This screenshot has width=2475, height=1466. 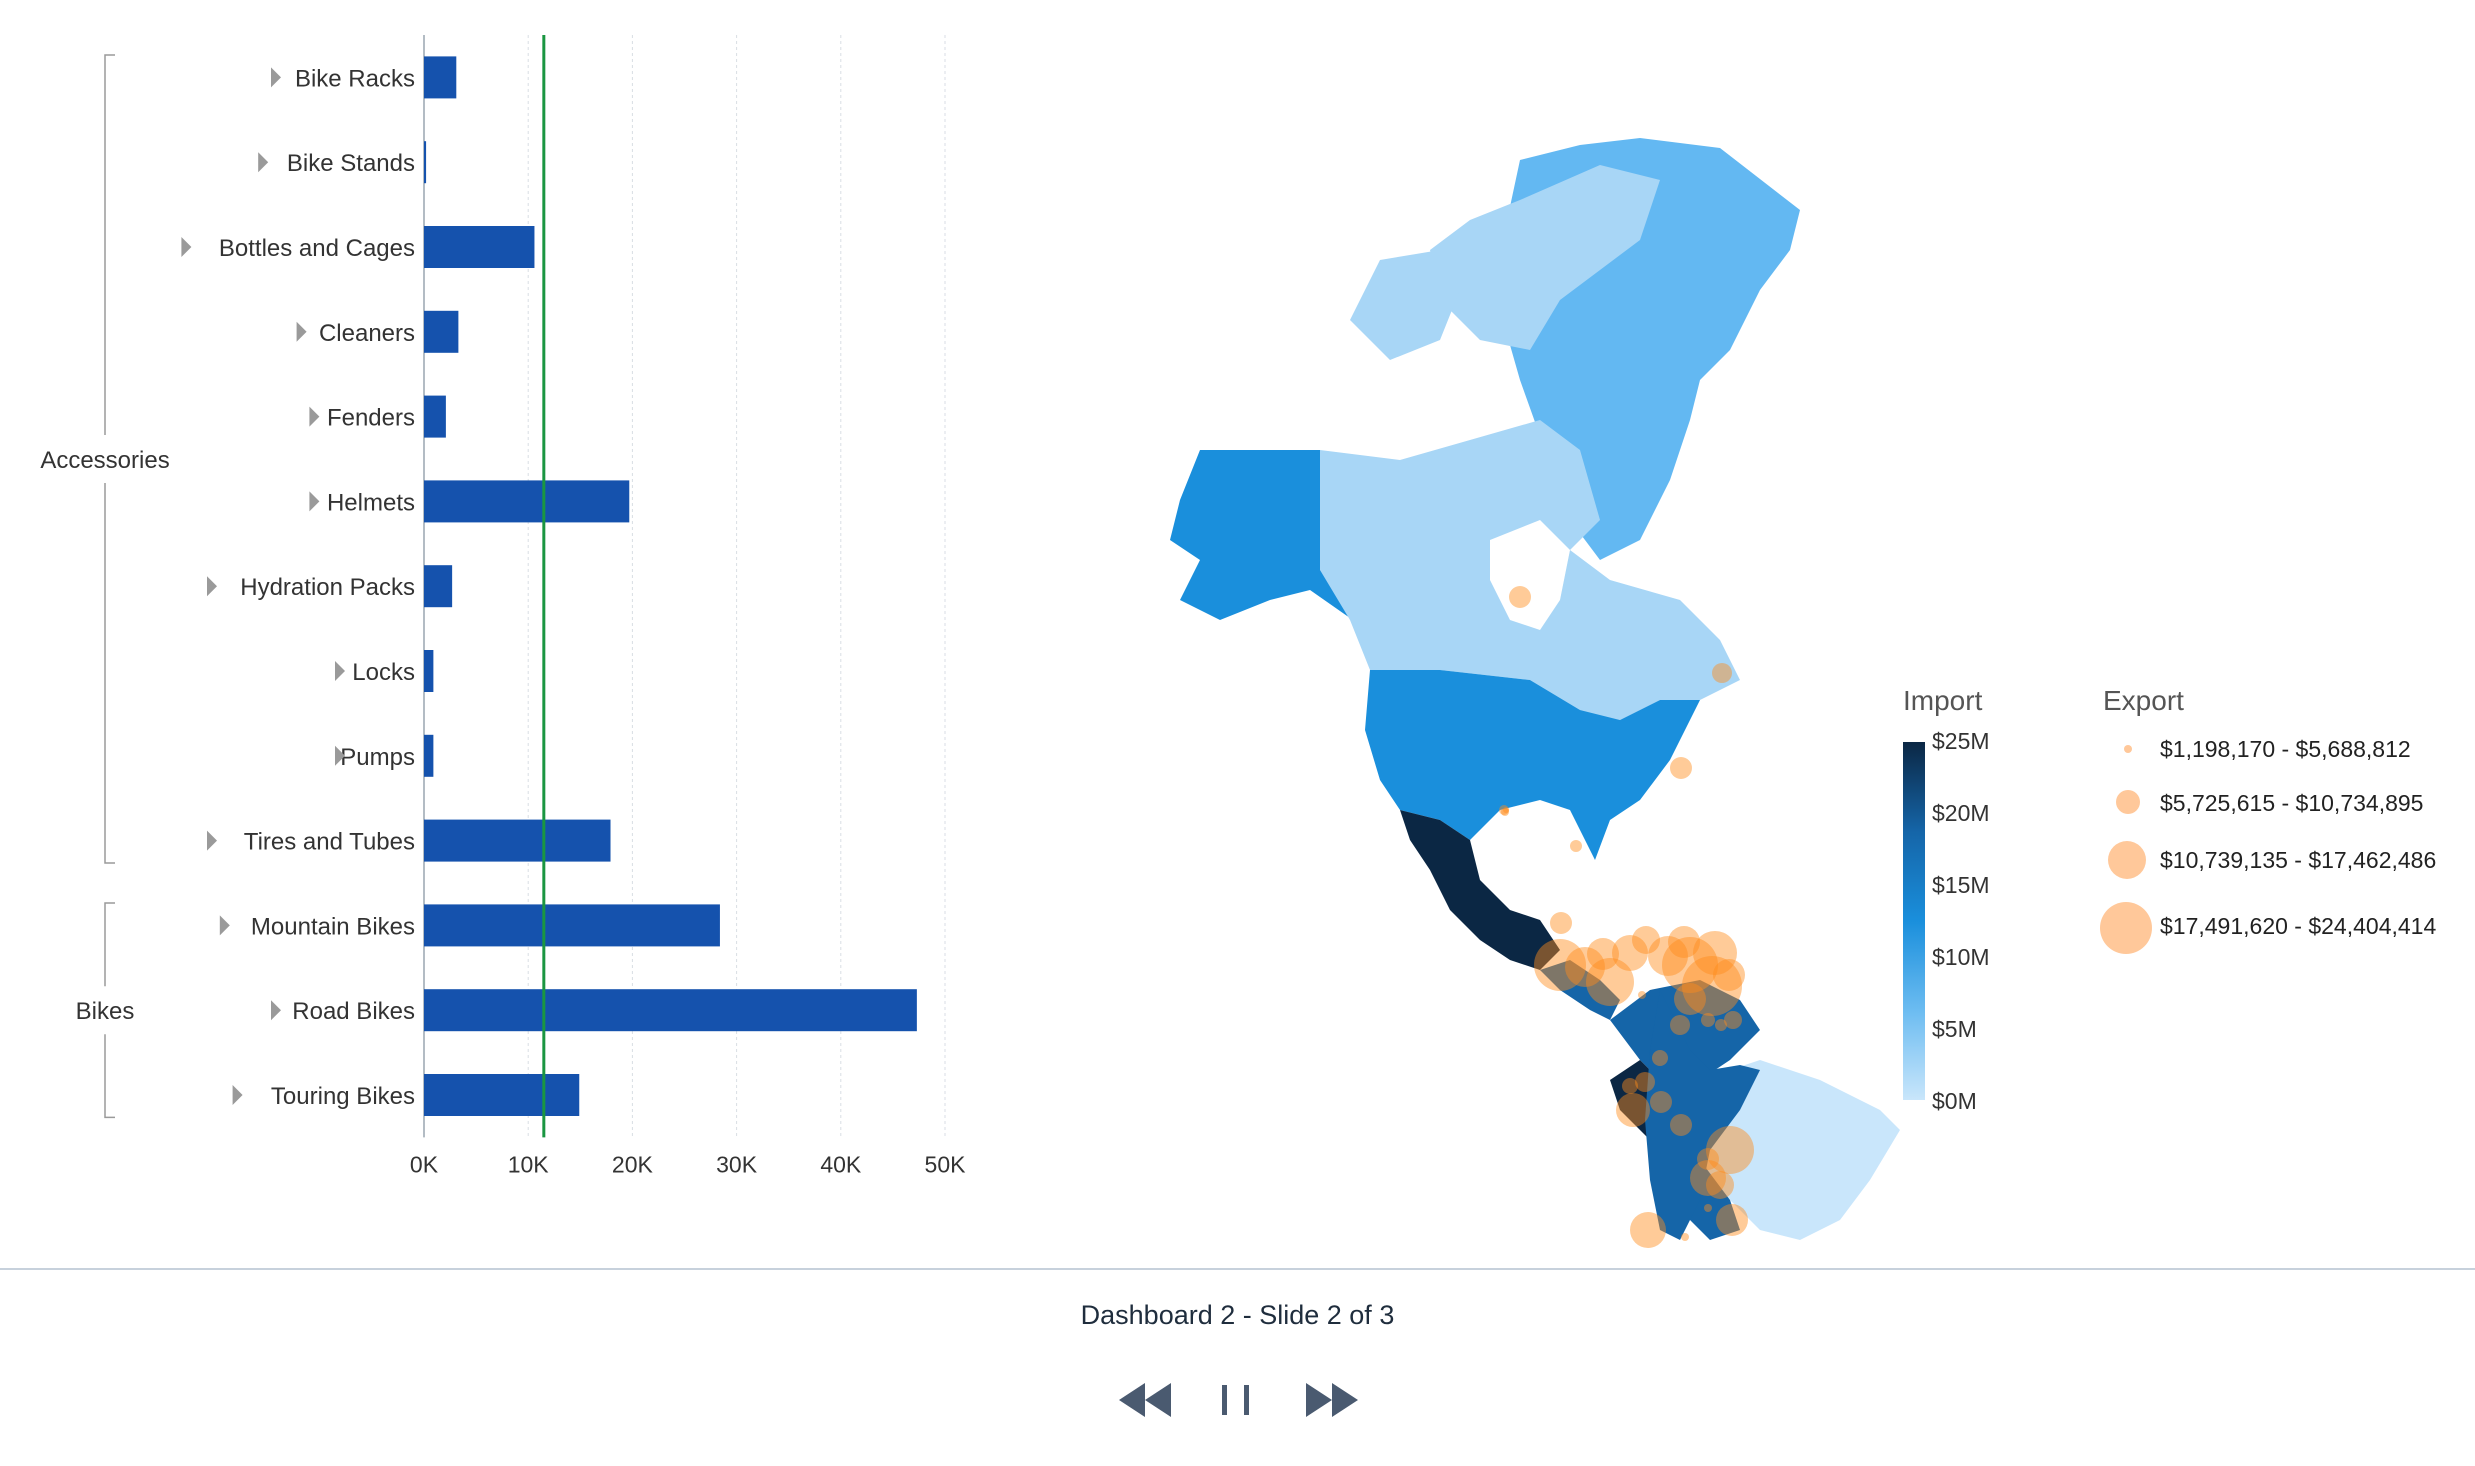 I want to click on map-region-colombia, so click(x=1685, y=1030).